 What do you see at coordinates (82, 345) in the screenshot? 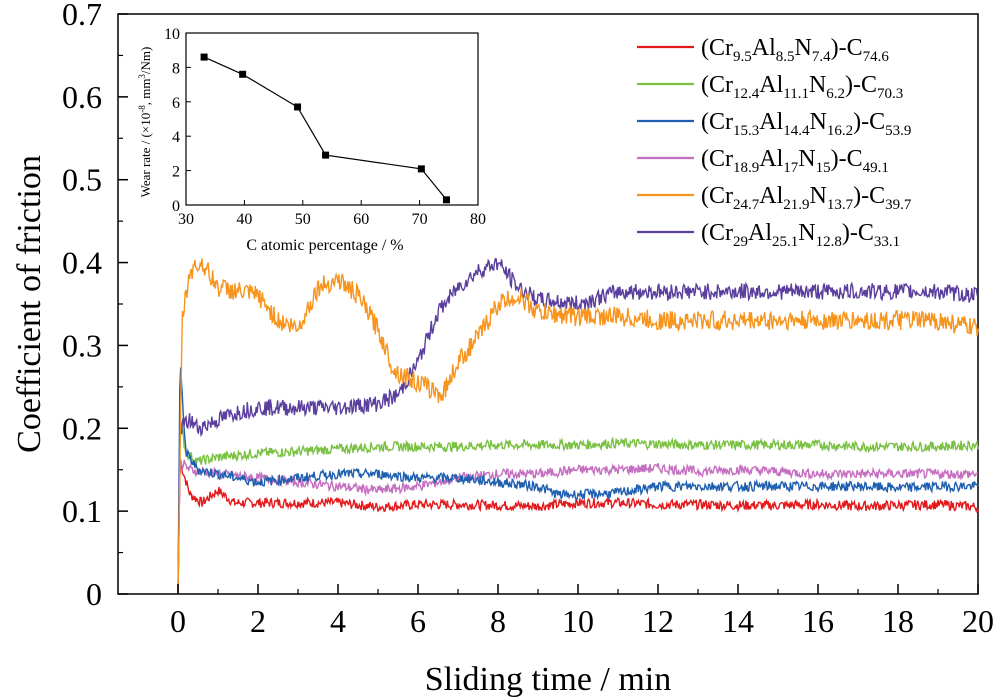
I see `y-tick-label: 0.3` at bounding box center [82, 345].